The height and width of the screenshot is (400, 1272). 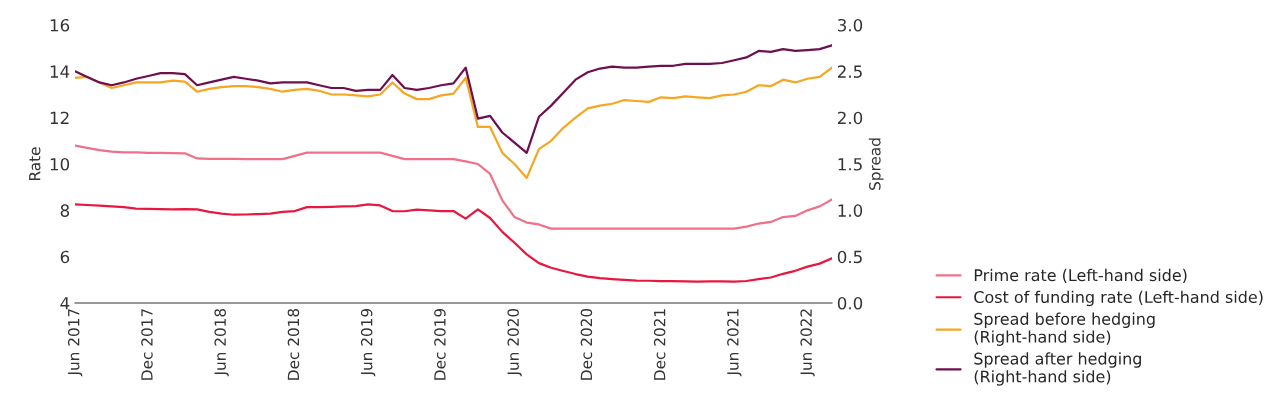 I want to click on x-tick-label: Jun 2019, so click(x=368, y=342).